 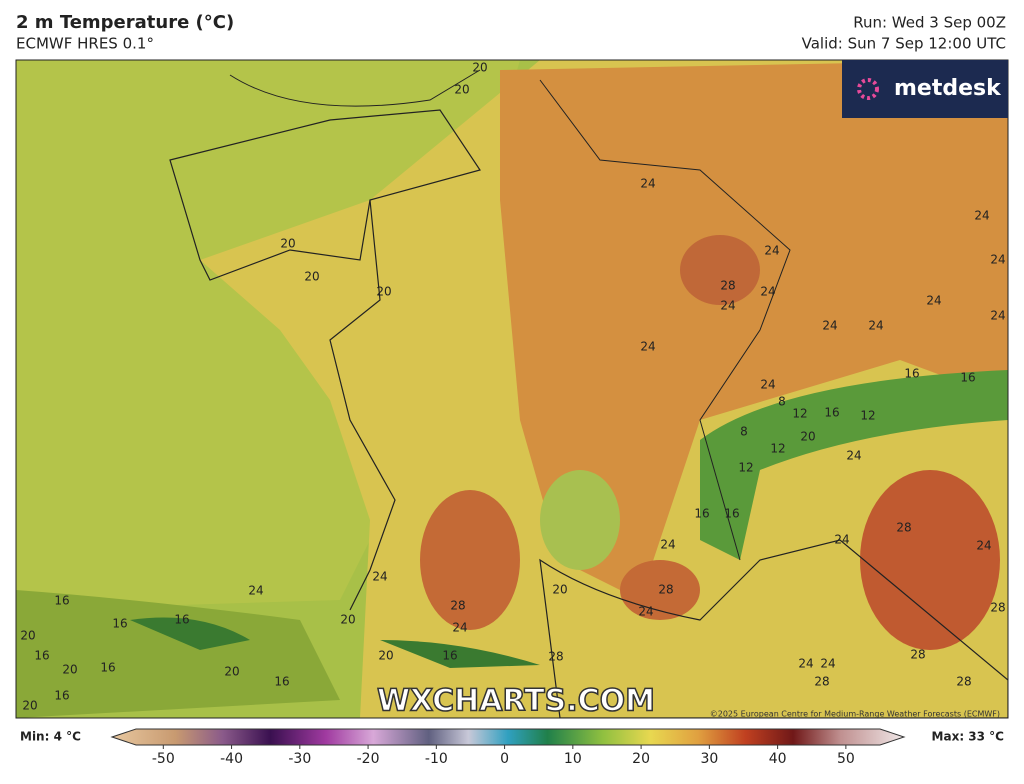 What do you see at coordinates (709, 759) in the screenshot?
I see `colorbar-tick-label: 30` at bounding box center [709, 759].